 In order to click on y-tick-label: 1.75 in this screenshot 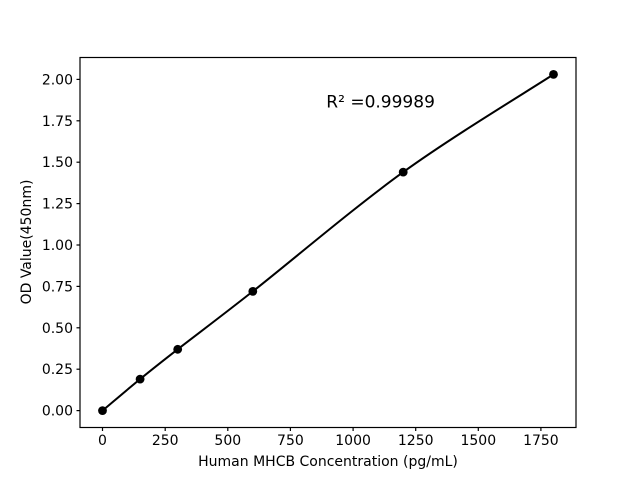, I will do `click(57, 122)`.